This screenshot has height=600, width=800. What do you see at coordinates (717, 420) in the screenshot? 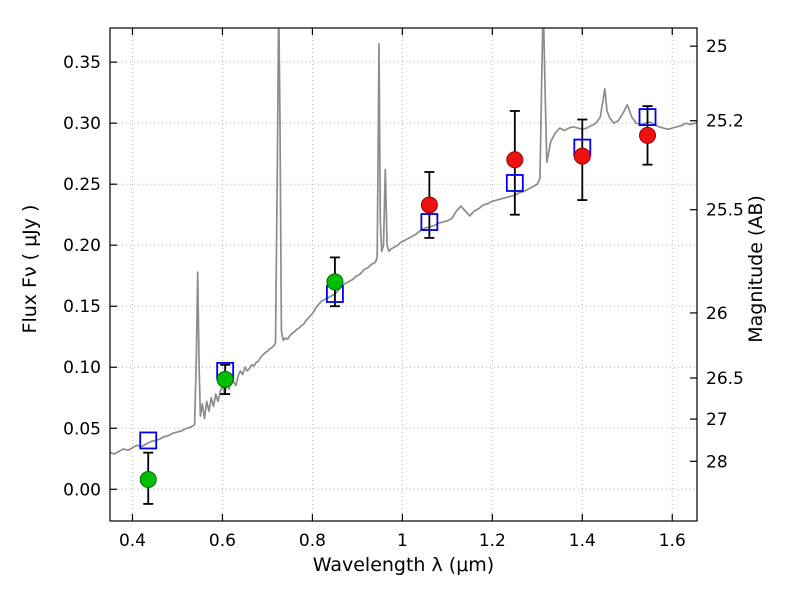
I see `y-tick-label-magnitude: 27` at bounding box center [717, 420].